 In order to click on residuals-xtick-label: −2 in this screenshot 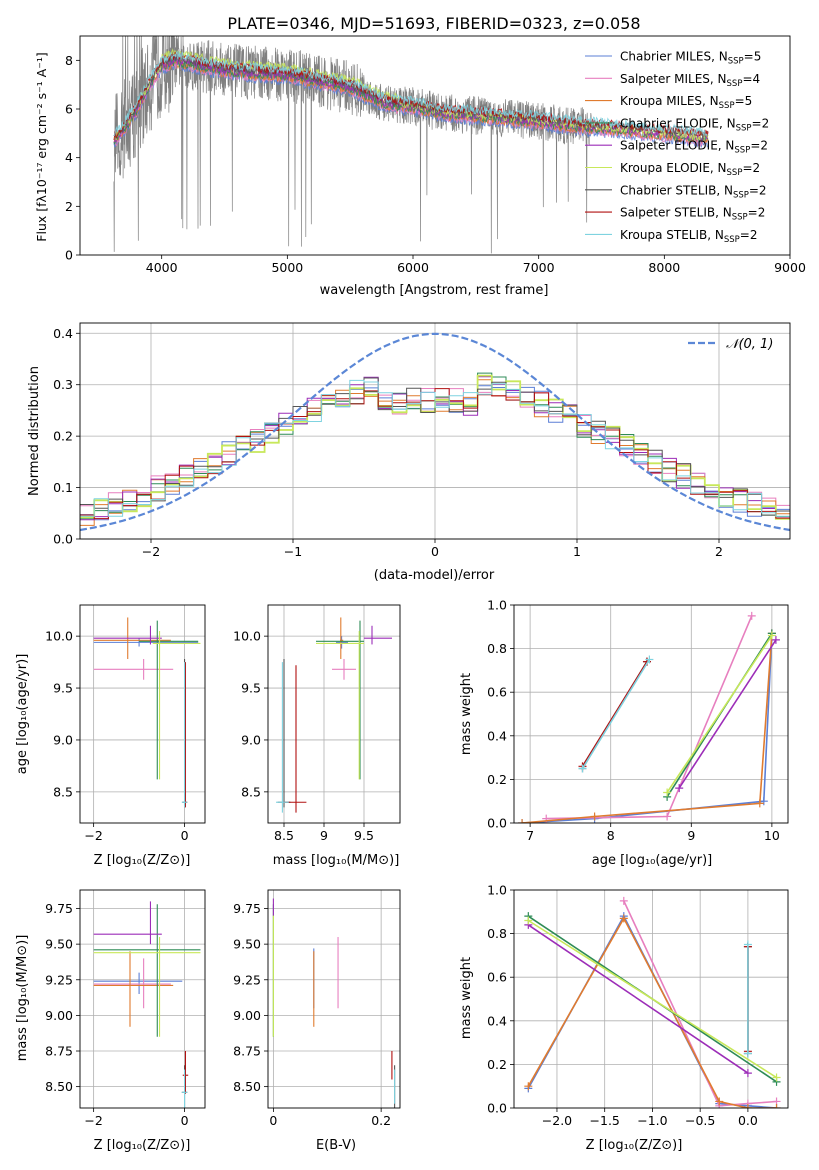, I will do `click(151, 551)`.